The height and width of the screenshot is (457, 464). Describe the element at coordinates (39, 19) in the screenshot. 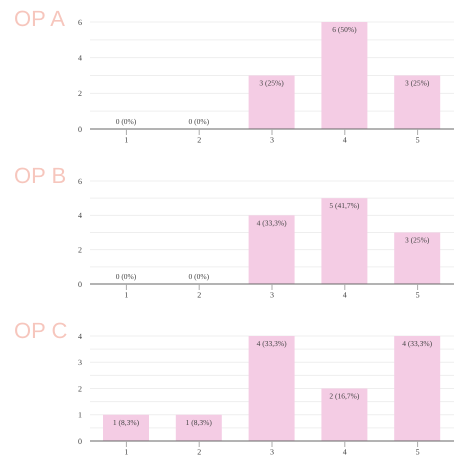

I see `chart-title: OP A` at that location.